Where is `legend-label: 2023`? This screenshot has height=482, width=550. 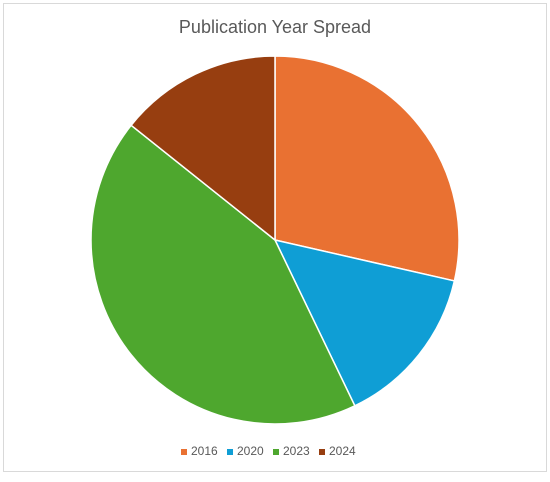
legend-label: 2023 is located at coordinates (296, 451).